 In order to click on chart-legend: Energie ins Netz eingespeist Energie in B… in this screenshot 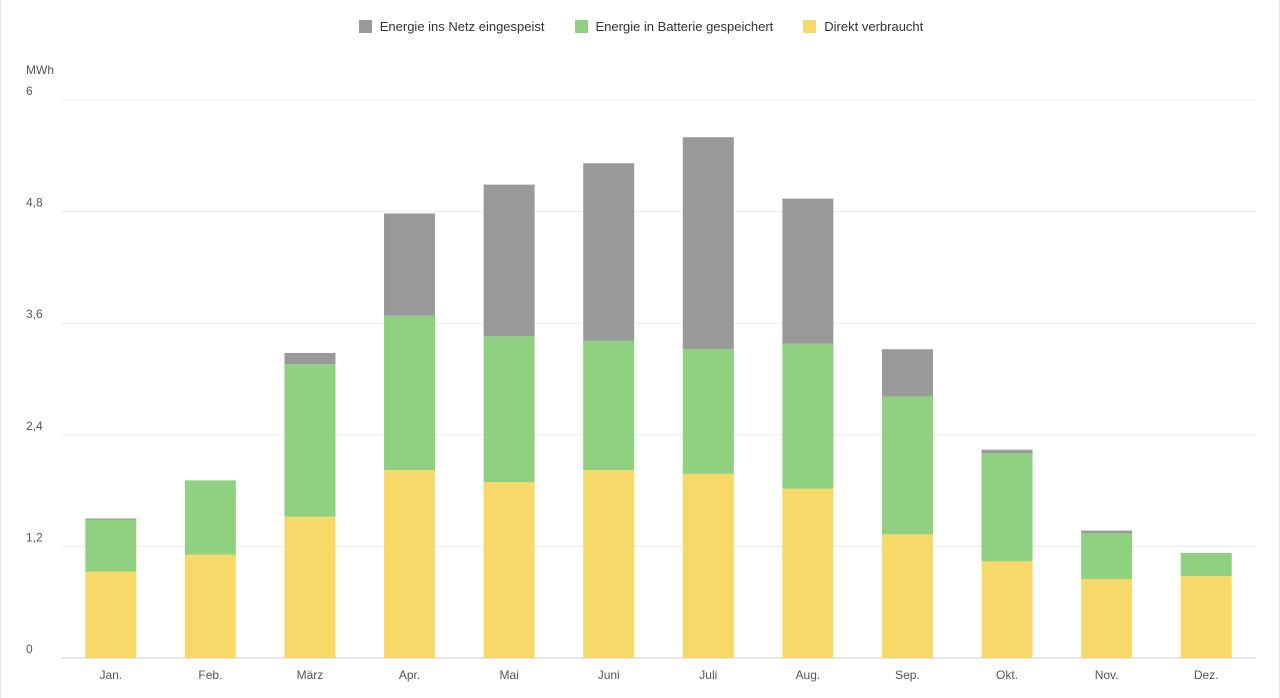, I will do `click(640, 26)`.